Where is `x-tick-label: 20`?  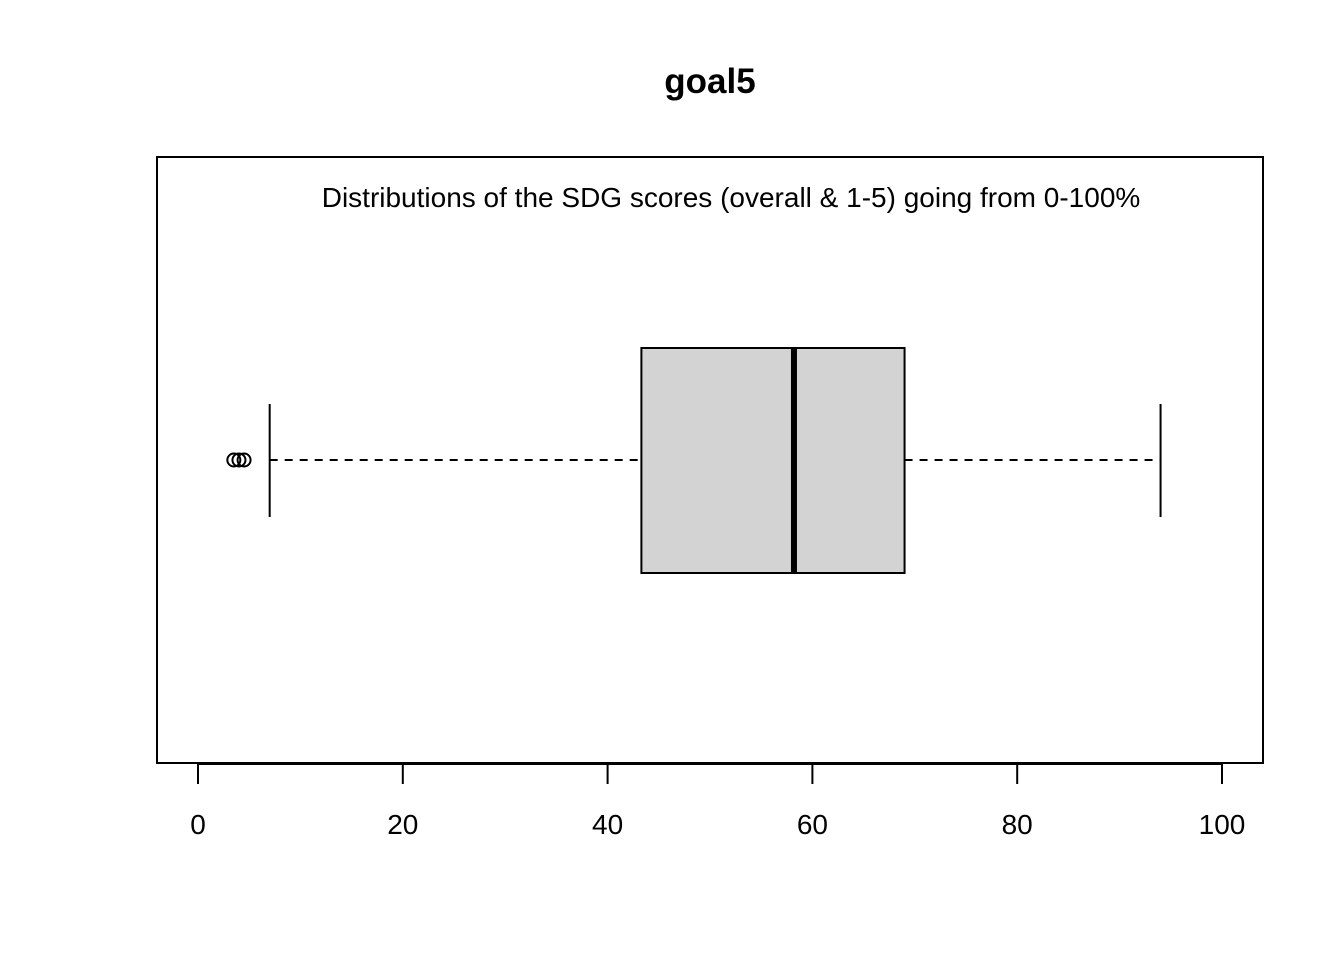 x-tick-label: 20 is located at coordinates (402, 824).